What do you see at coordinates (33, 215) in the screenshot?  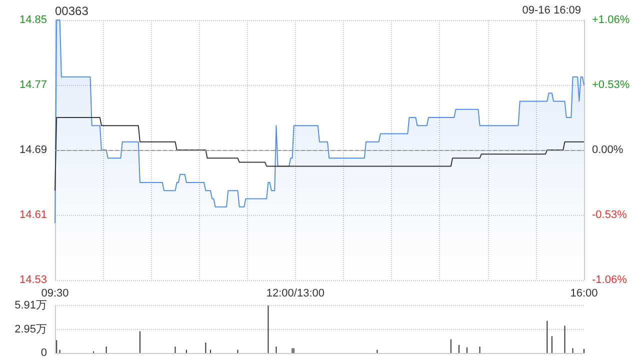 I see `y-tick-label: 14.61` at bounding box center [33, 215].